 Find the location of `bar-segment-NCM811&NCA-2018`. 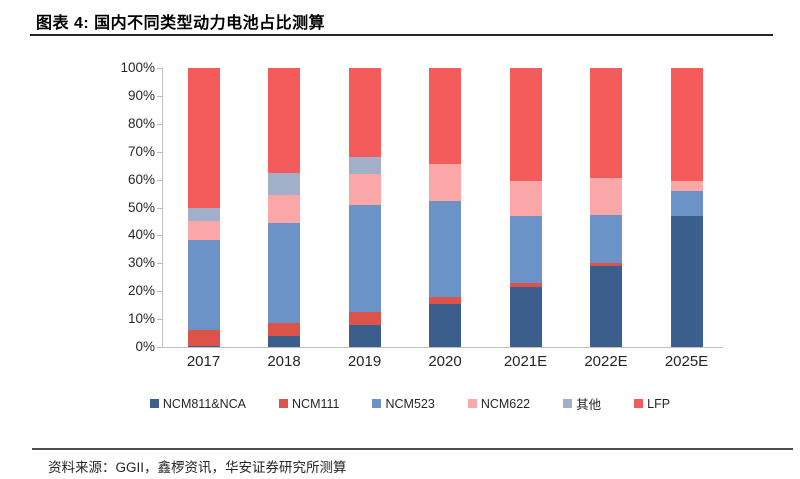

bar-segment-NCM811&NCA-2018 is located at coordinates (284, 341).